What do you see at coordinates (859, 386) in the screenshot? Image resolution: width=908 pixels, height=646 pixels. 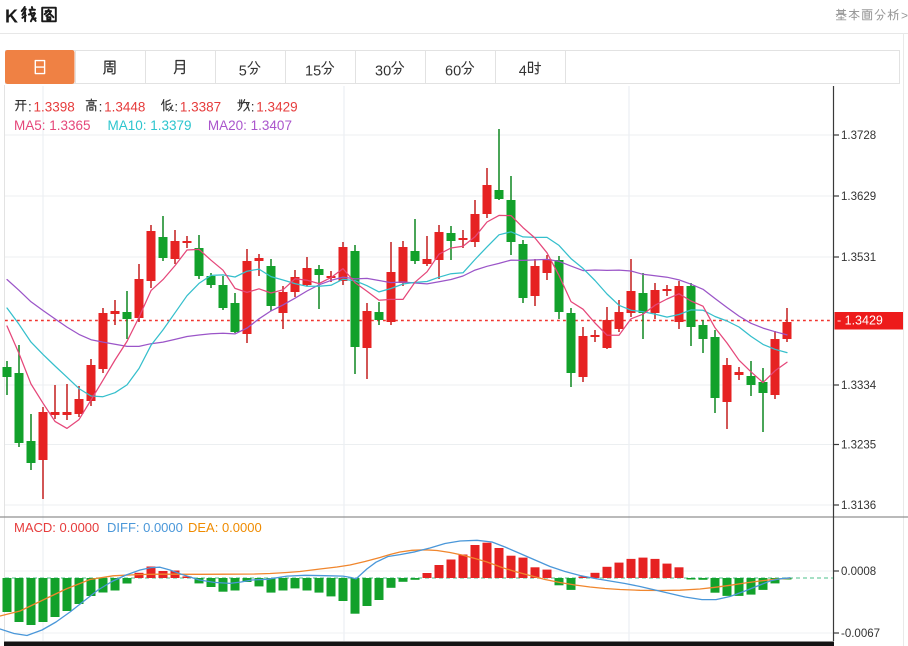 I see `svg-text: 1.3334` at bounding box center [859, 386].